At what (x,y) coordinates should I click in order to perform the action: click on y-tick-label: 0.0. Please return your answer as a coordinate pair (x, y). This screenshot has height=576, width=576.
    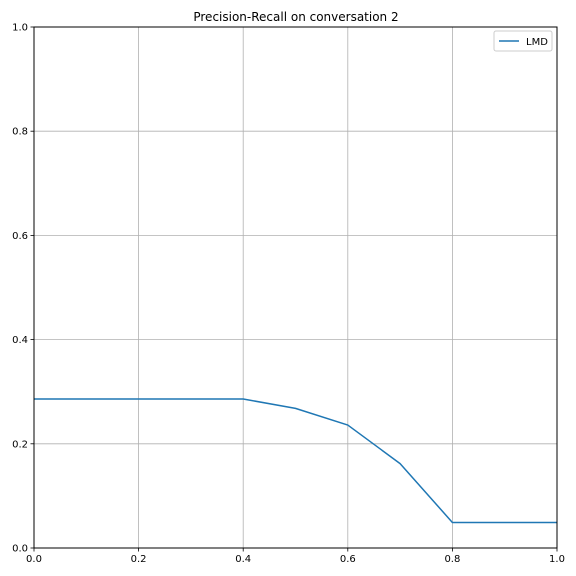
    Looking at the image, I should click on (20, 549).